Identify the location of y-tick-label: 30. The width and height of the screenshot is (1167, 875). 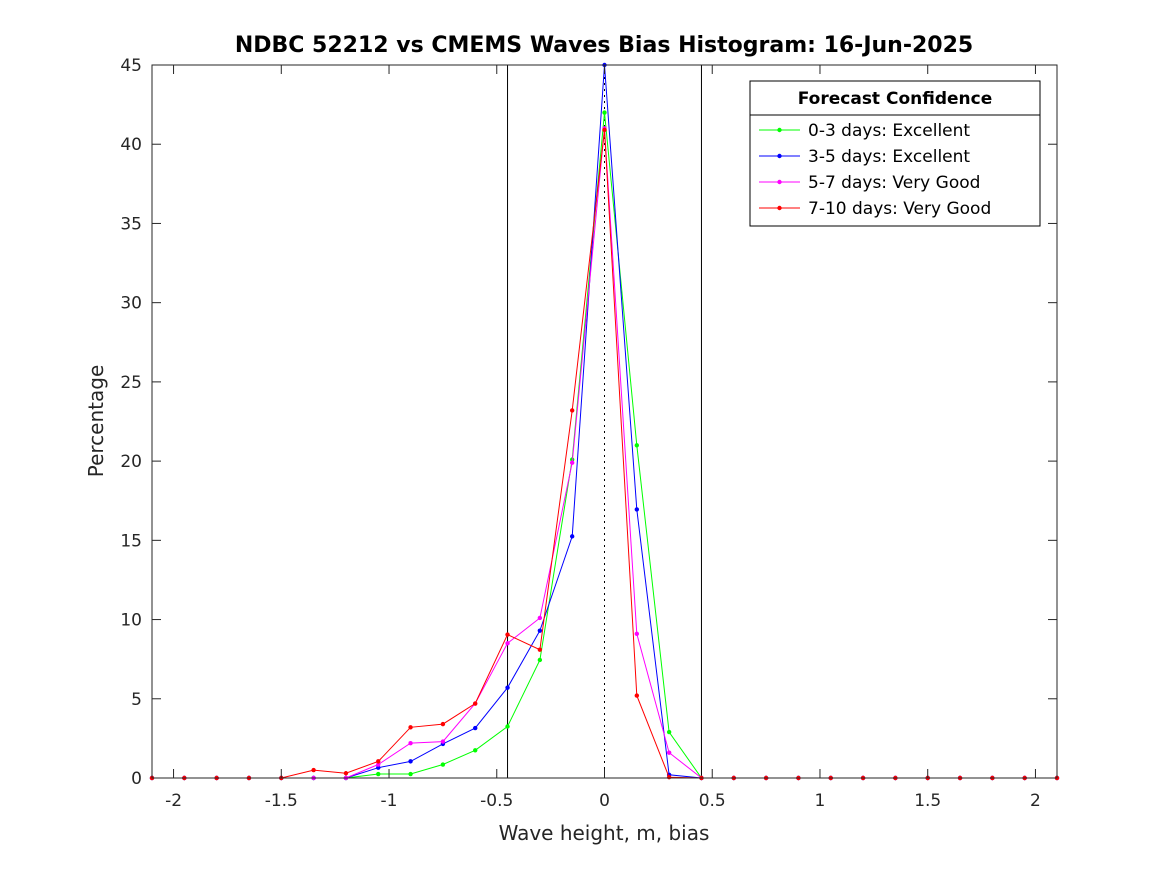
(131, 304).